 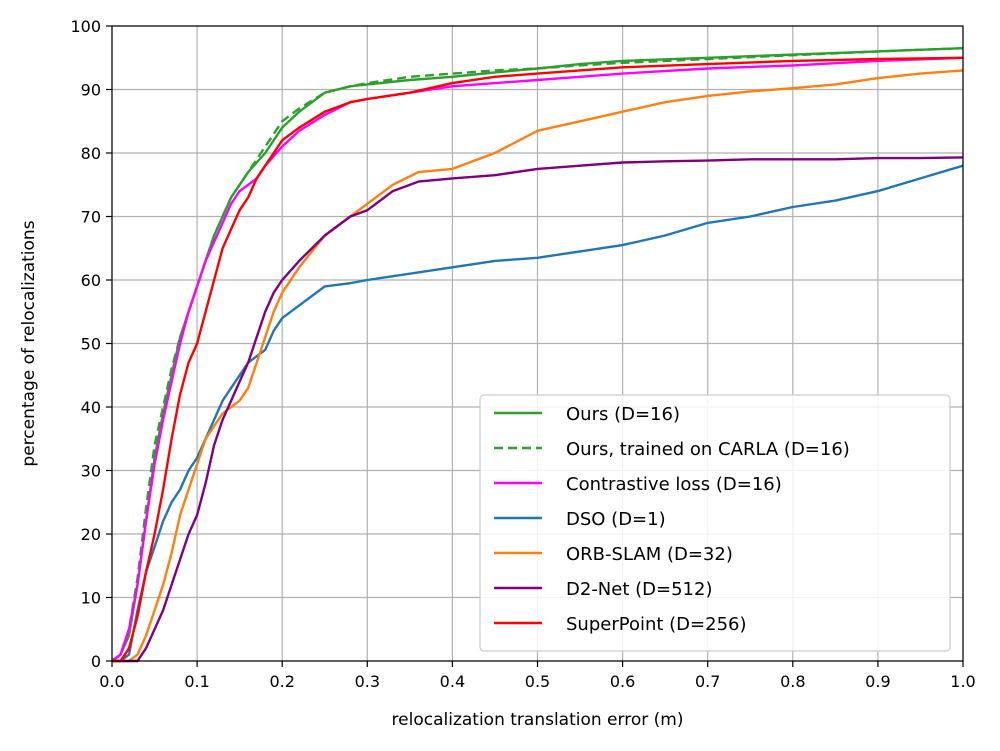 What do you see at coordinates (91, 90) in the screenshot?
I see `y-tick-label: 90` at bounding box center [91, 90].